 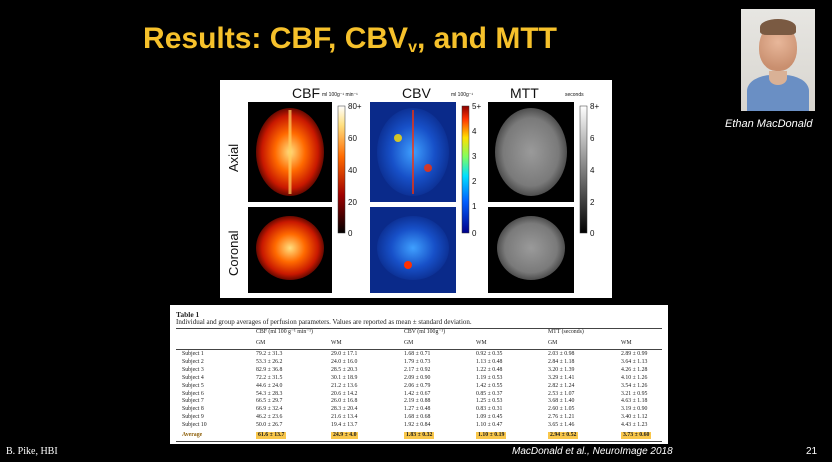 I want to click on table-cell: Subject 5, so click(x=193, y=385).